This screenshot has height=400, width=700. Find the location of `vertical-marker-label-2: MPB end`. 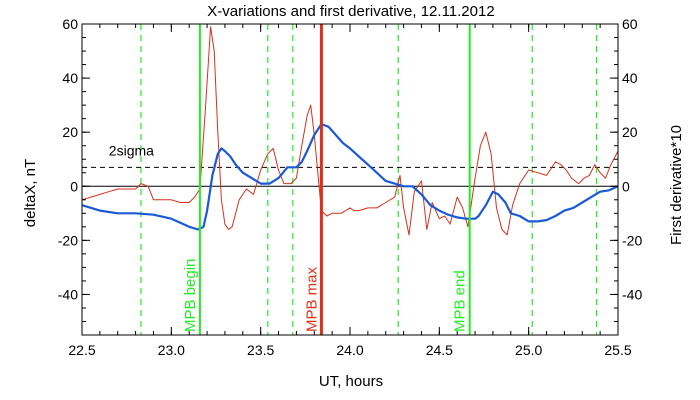

vertical-marker-label-2: MPB end is located at coordinates (460, 301).